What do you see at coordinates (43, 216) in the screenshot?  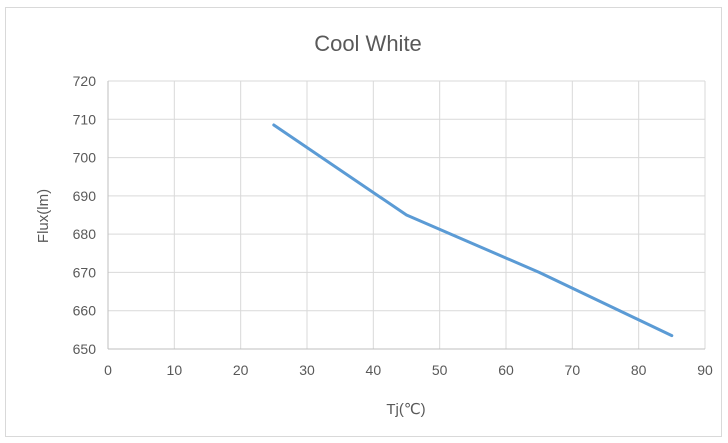 I see `y-axis-label: Flux(lm)` at bounding box center [43, 216].